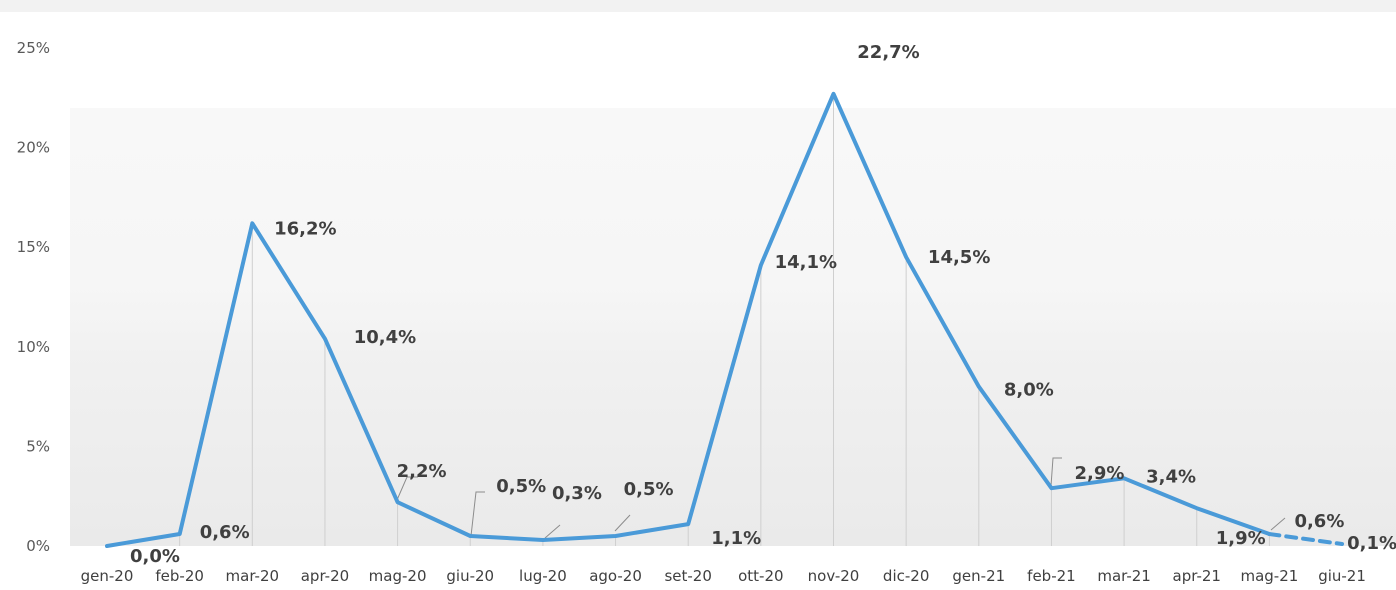  Describe the element at coordinates (543, 576) in the screenshot. I see `x-tick-label: lug-20` at that location.